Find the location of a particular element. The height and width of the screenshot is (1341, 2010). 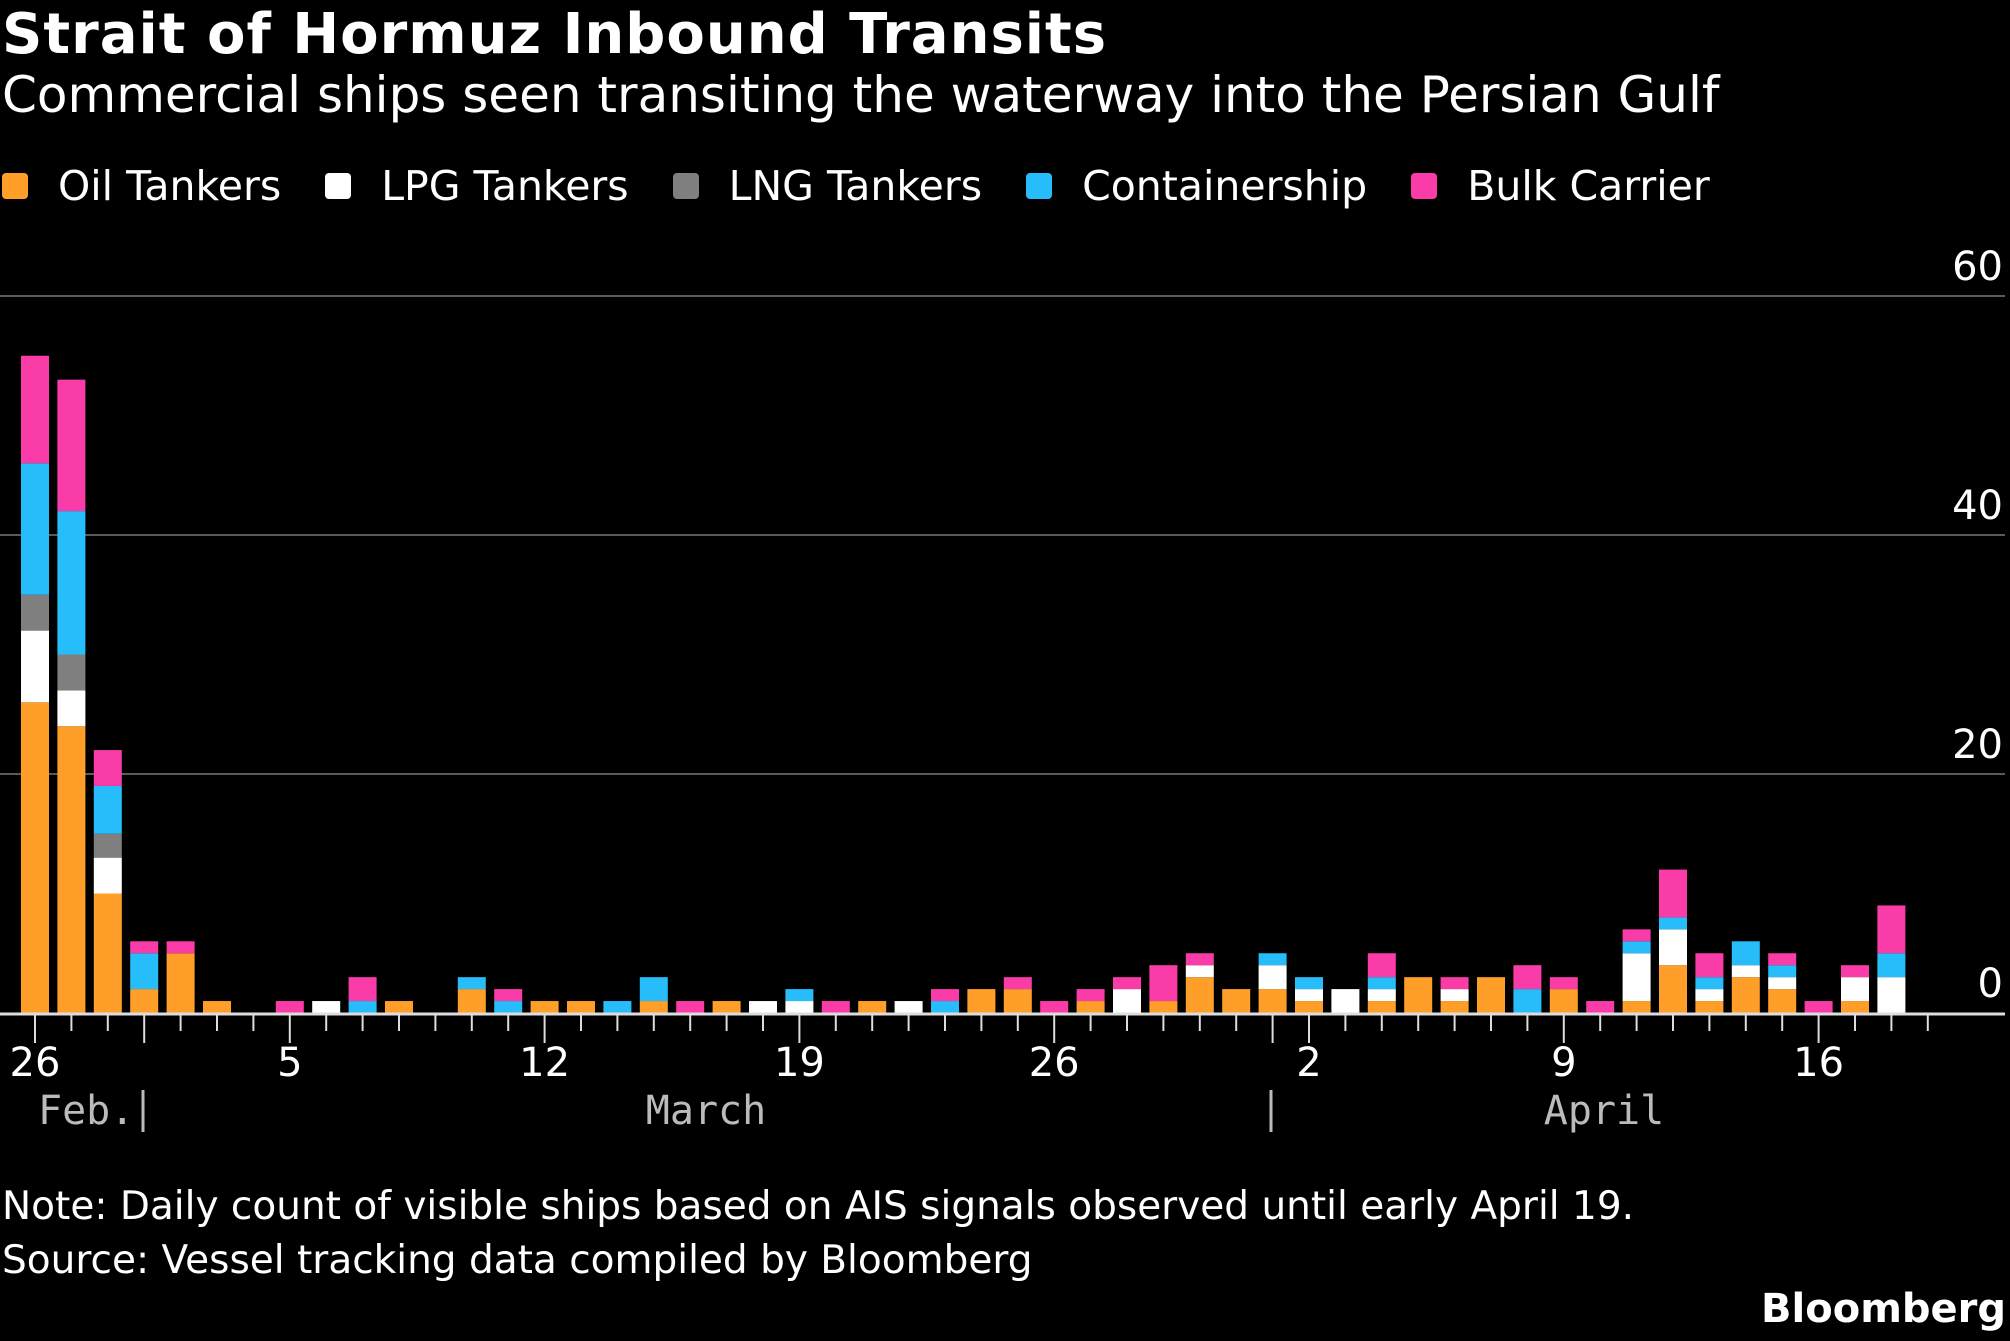

legend-item: LNG Tankers is located at coordinates (827, 186).